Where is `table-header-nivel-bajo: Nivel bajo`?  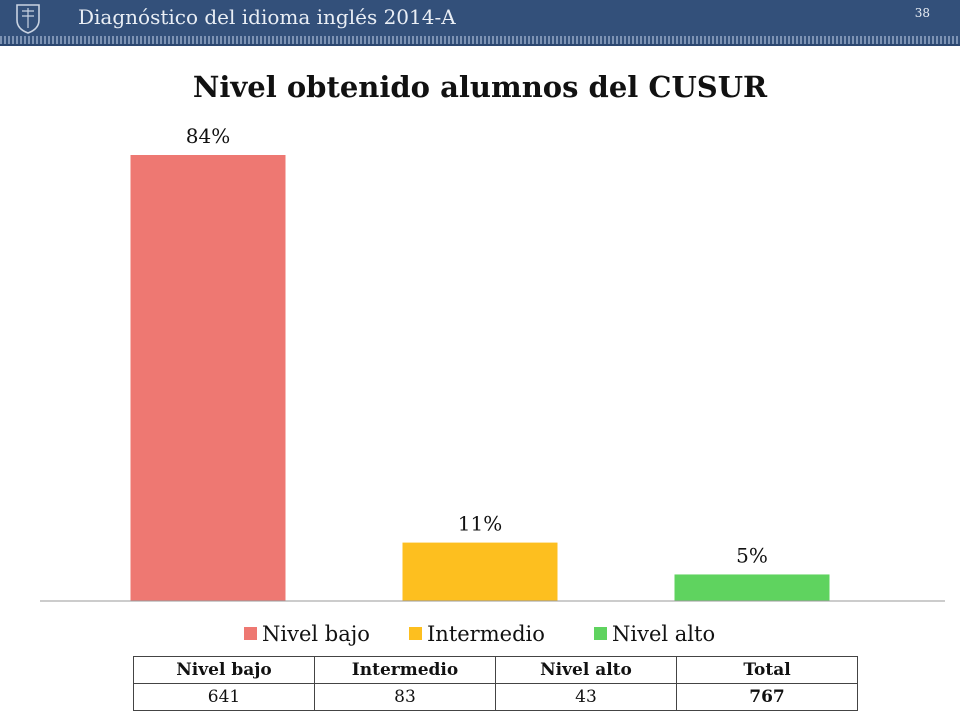
table-header-nivel-bajo: Nivel bajo is located at coordinates (224, 670).